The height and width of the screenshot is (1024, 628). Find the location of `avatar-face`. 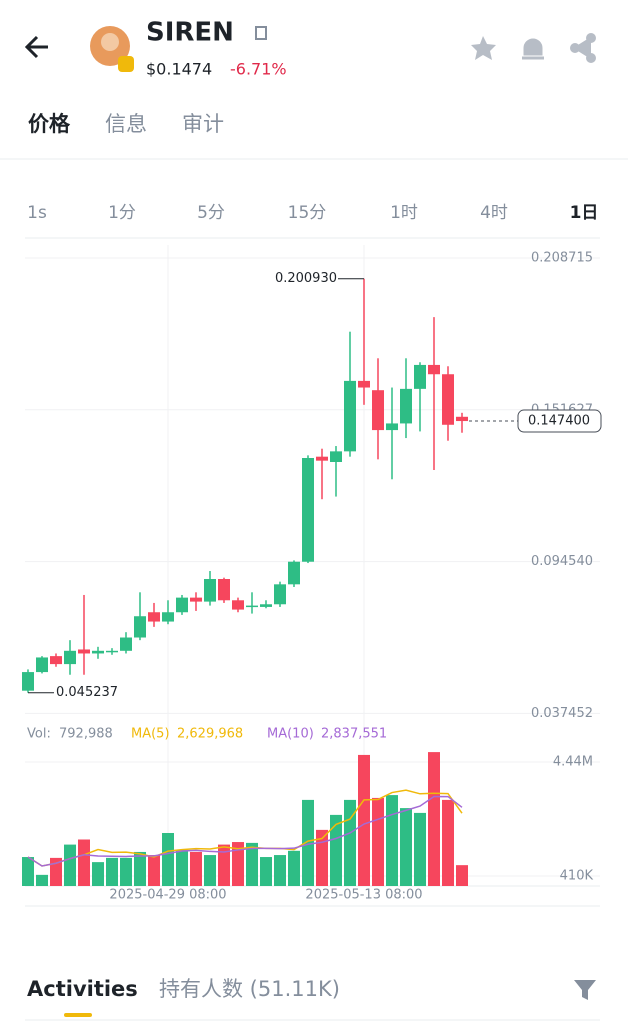

avatar-face is located at coordinates (110, 42).